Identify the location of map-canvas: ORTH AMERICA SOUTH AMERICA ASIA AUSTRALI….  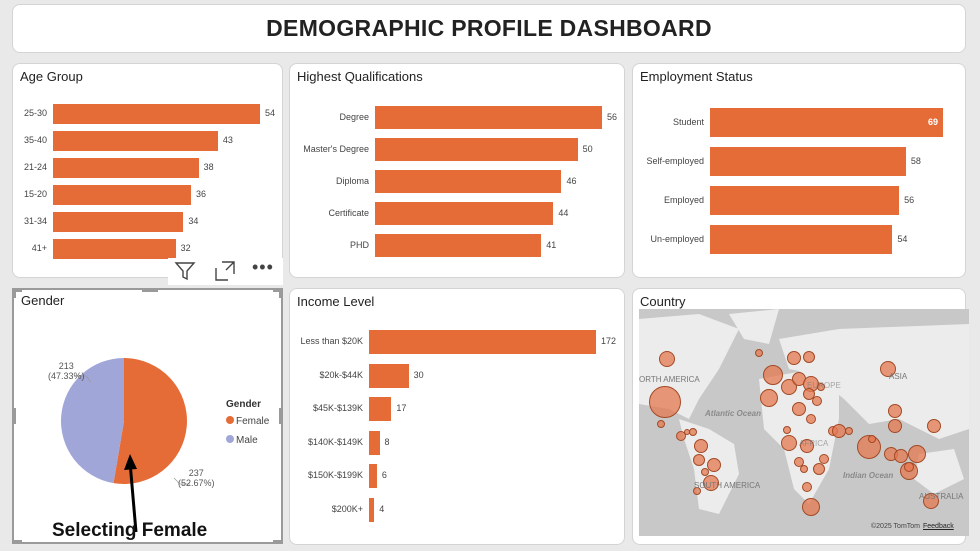
(804, 422).